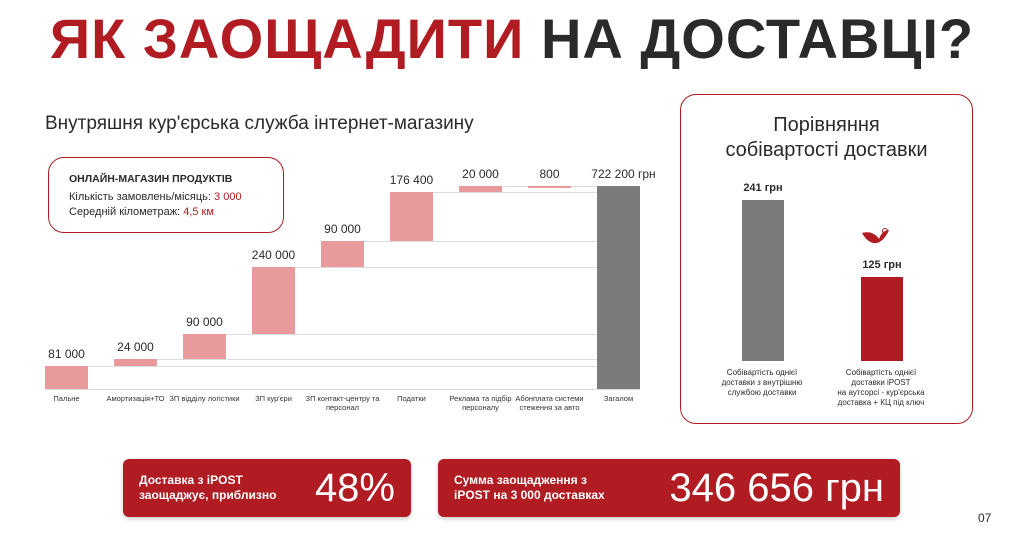 Image resolution: width=1024 pixels, height=536 pixels. I want to click on comparison-value-label: 241 грн, so click(763, 188).